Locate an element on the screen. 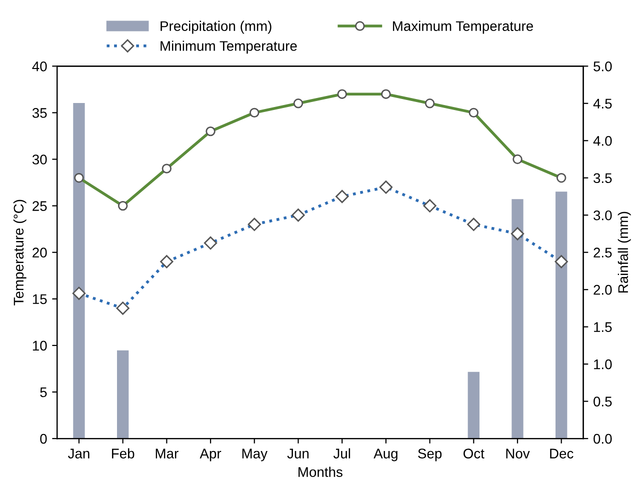  y2-tick-label: 2.0 is located at coordinates (603, 289).